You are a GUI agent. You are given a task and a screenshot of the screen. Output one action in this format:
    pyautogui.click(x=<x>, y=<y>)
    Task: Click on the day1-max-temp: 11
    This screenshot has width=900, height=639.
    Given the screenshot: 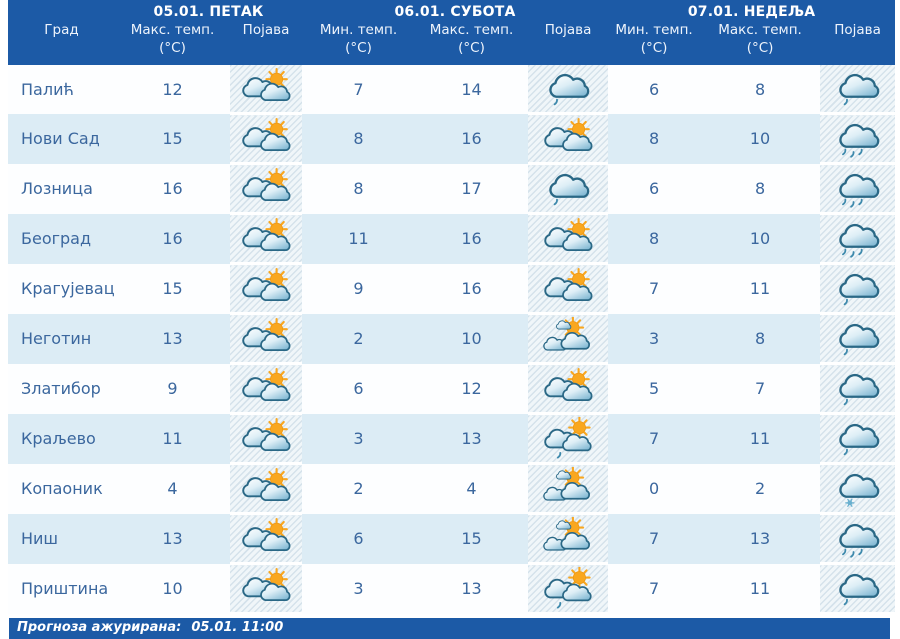 What is the action you would take?
    pyautogui.click(x=172, y=438)
    